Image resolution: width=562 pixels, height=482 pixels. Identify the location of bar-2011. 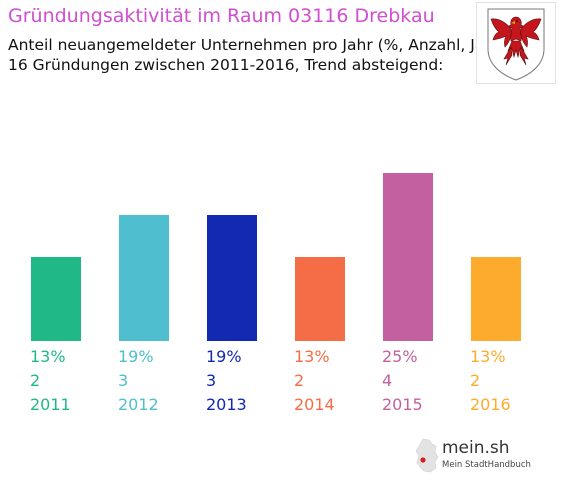
(56, 299).